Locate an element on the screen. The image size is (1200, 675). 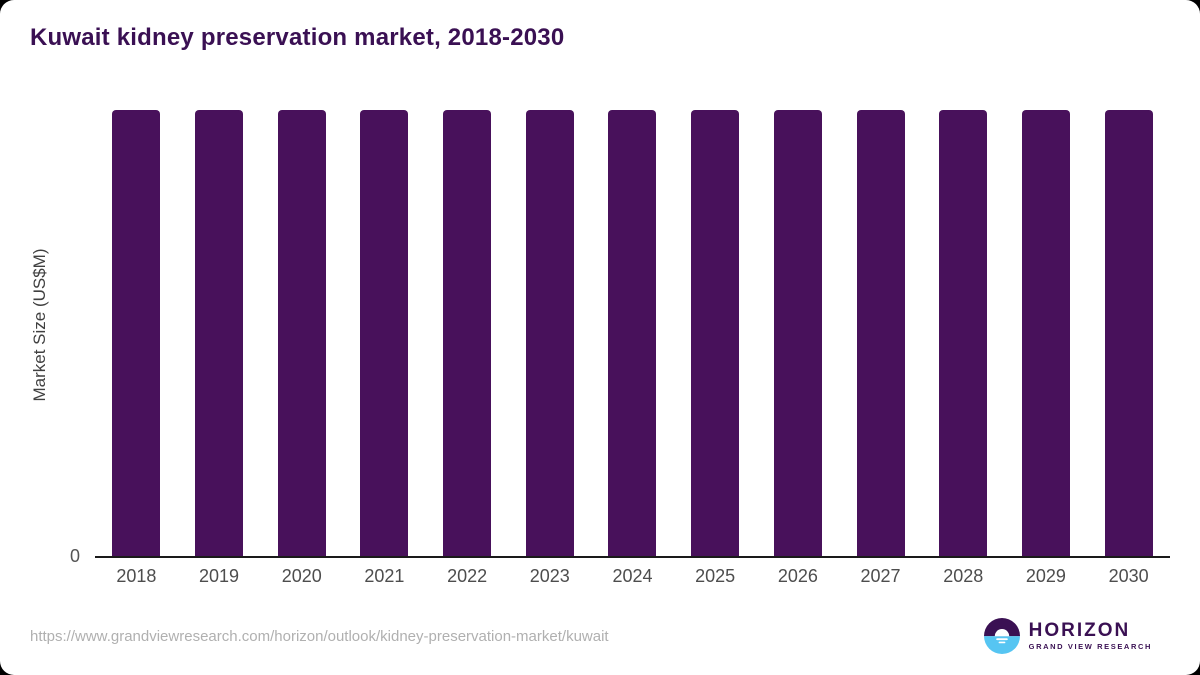
x-tick-2022: 2022 is located at coordinates (467, 576).